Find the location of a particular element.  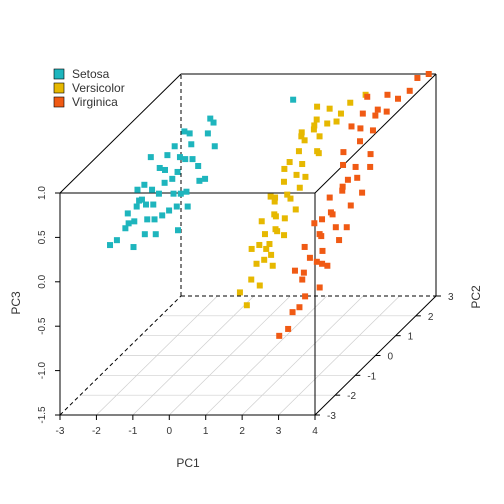

y-tick-label: -3 is located at coordinates (331, 416).